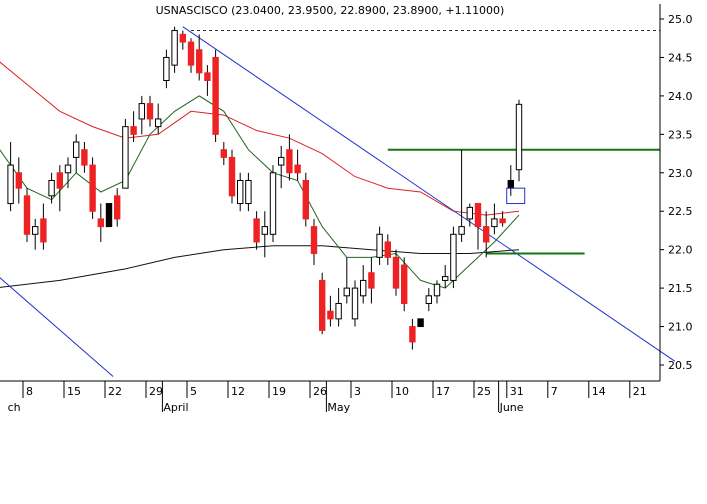 This screenshot has width=707, height=504. What do you see at coordinates (357, 391) in the screenshot?
I see `date-tick-label: 3` at bounding box center [357, 391].